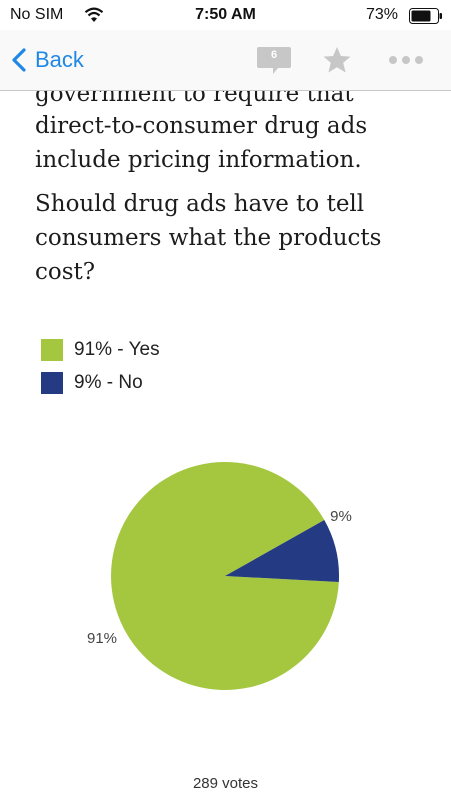 The width and height of the screenshot is (451, 800). I want to click on pie-slice-yes, so click(225, 576).